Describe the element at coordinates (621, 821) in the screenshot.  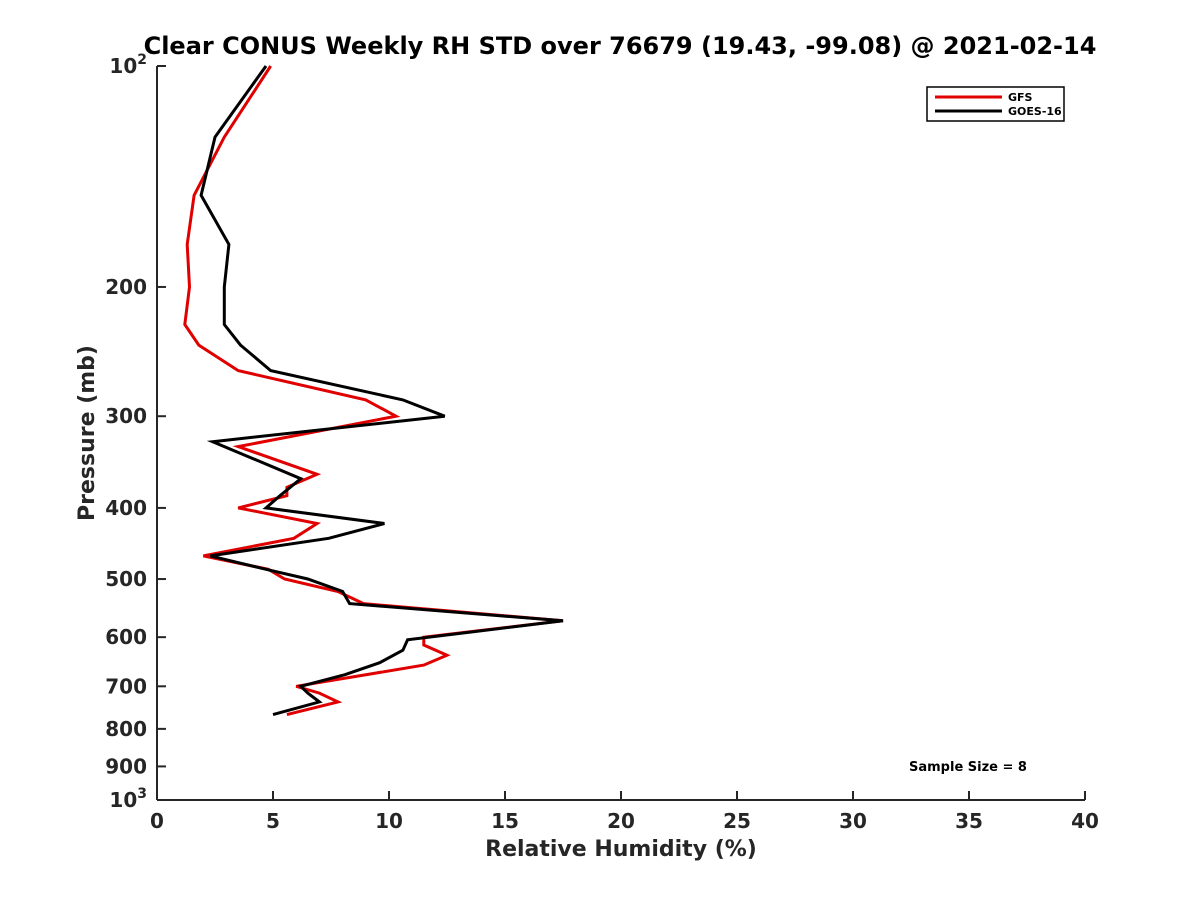
I see `x-tick-label: 20` at that location.